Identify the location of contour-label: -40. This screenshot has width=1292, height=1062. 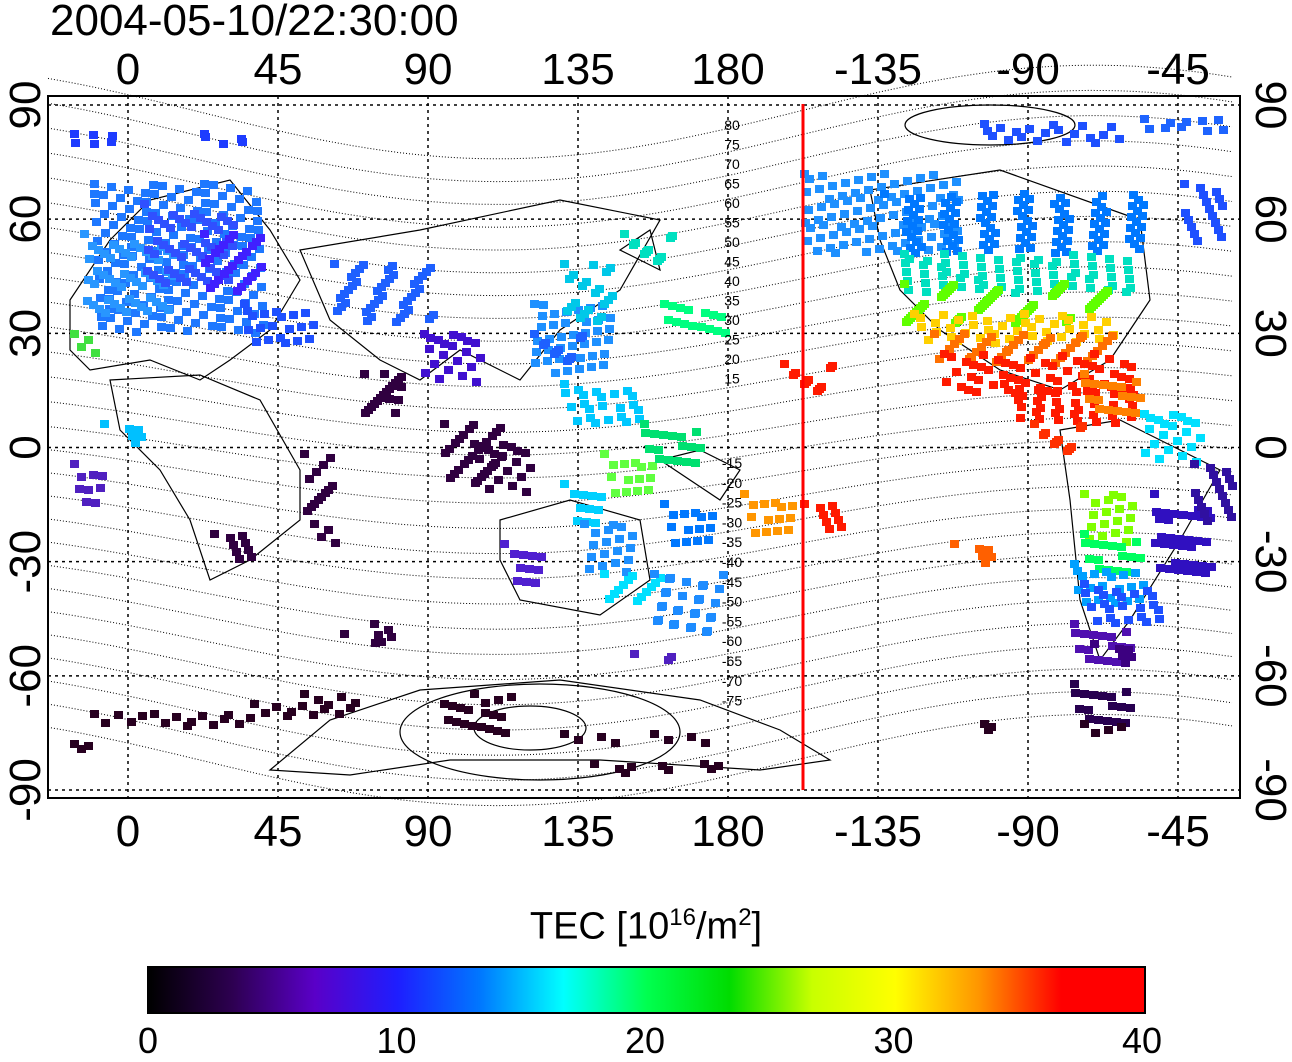
(732, 562).